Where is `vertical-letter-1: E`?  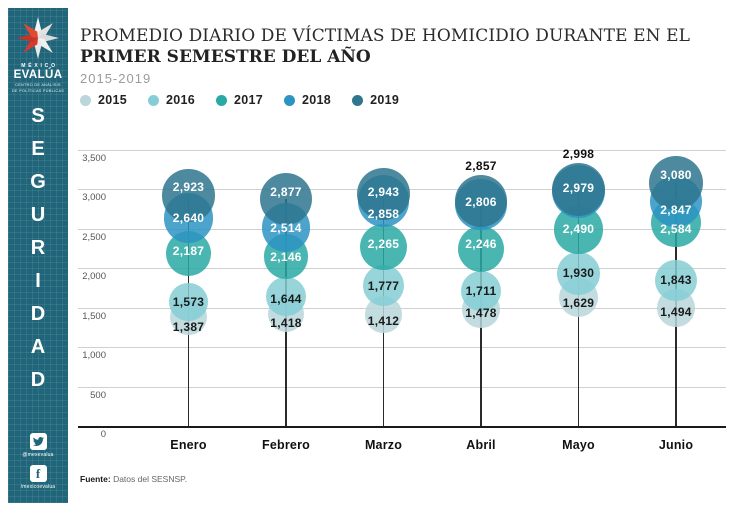 vertical-letter-1: E is located at coordinates (38, 149).